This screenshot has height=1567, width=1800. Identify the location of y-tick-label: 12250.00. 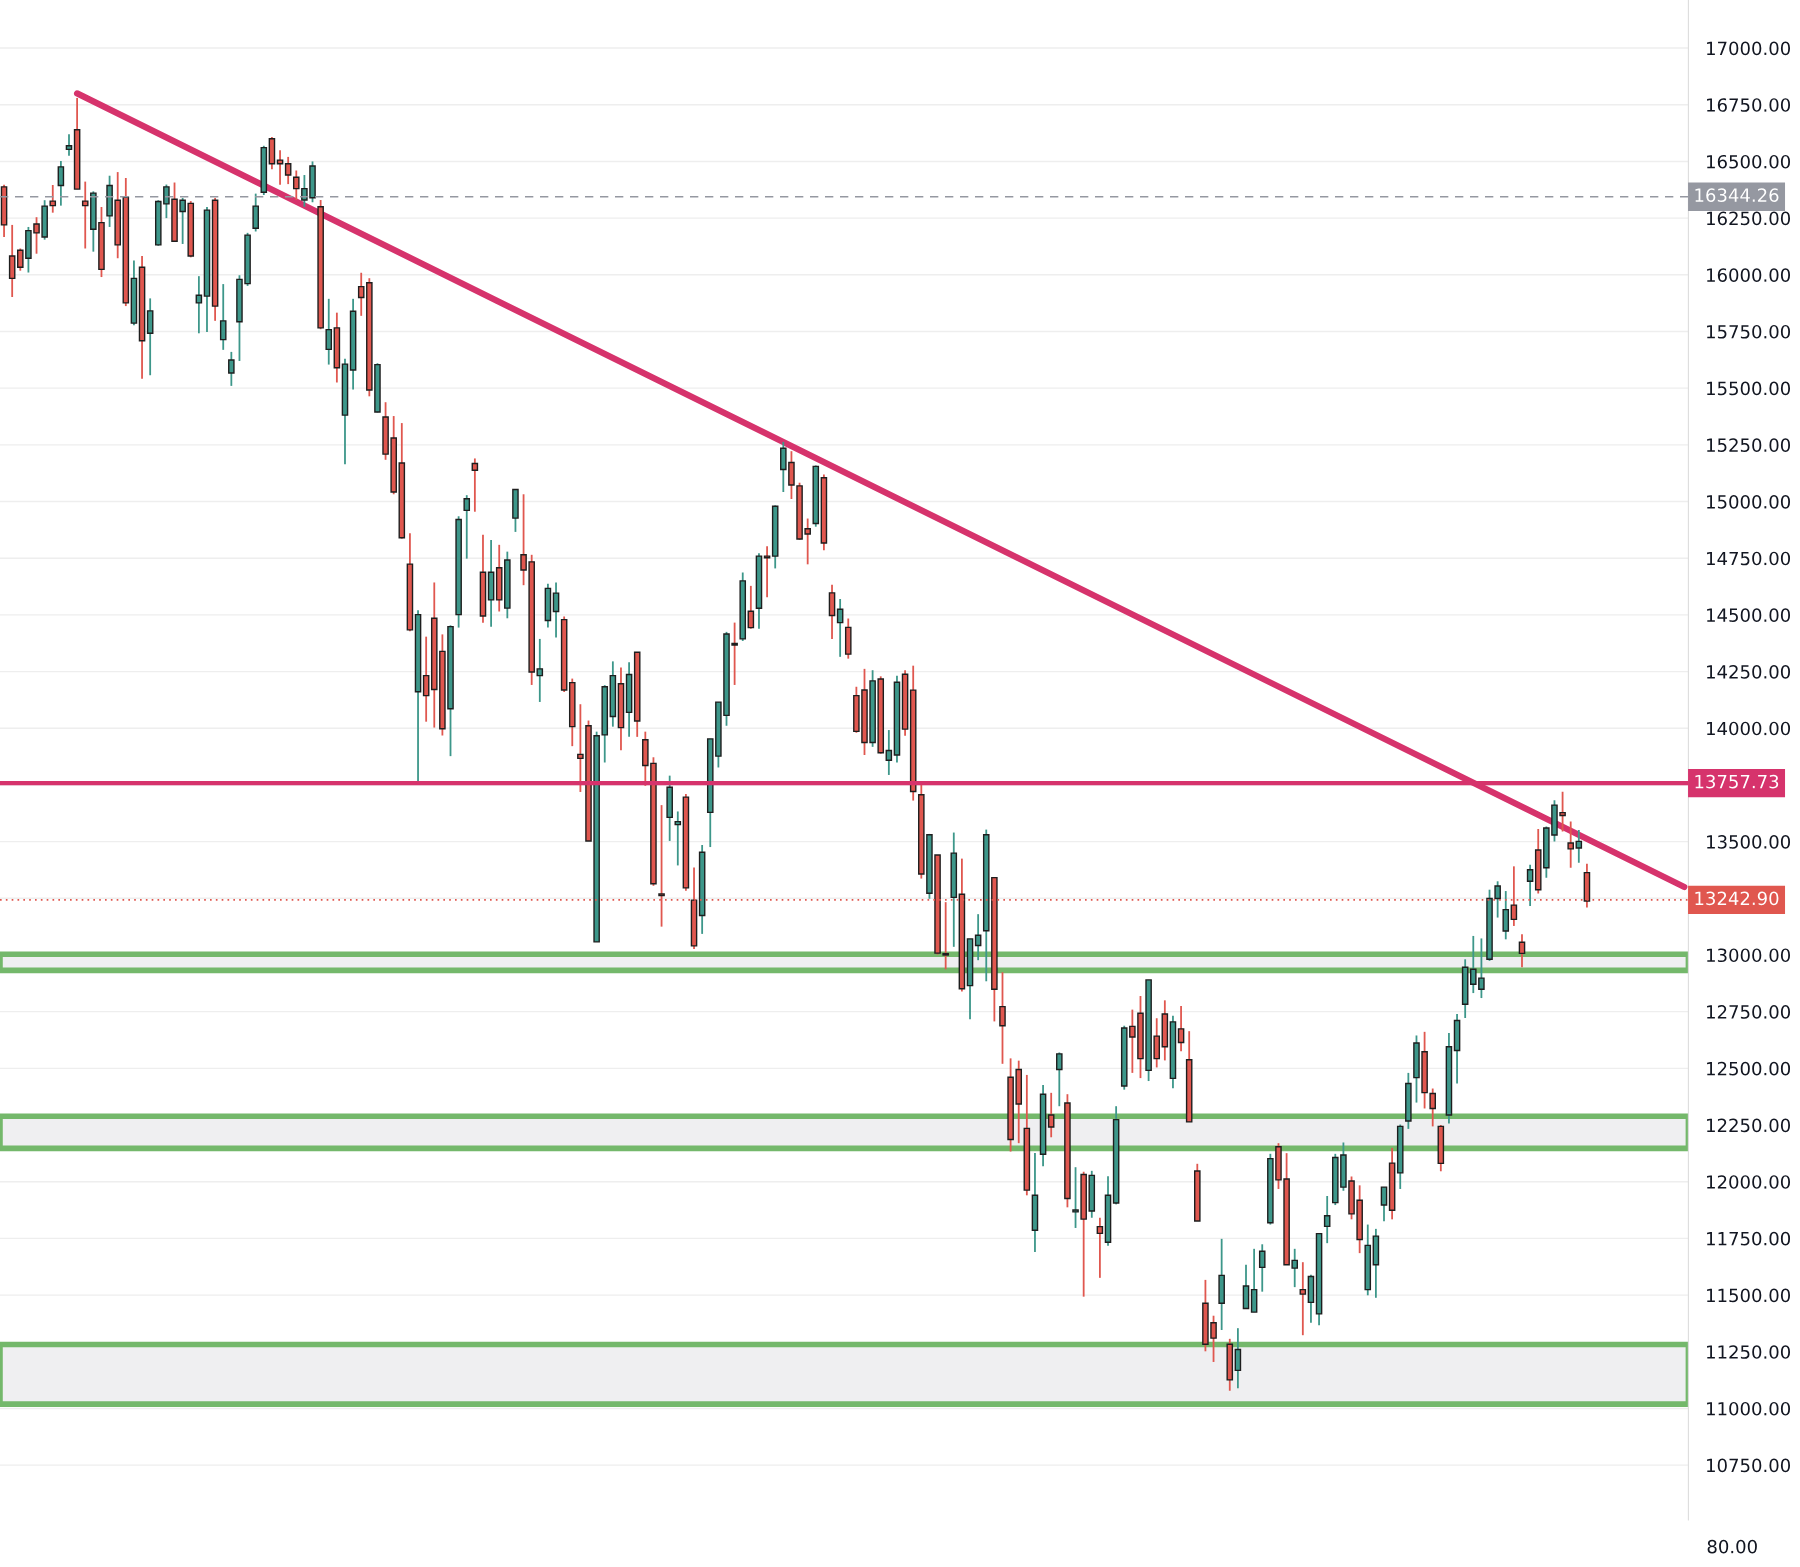
(1749, 1125).